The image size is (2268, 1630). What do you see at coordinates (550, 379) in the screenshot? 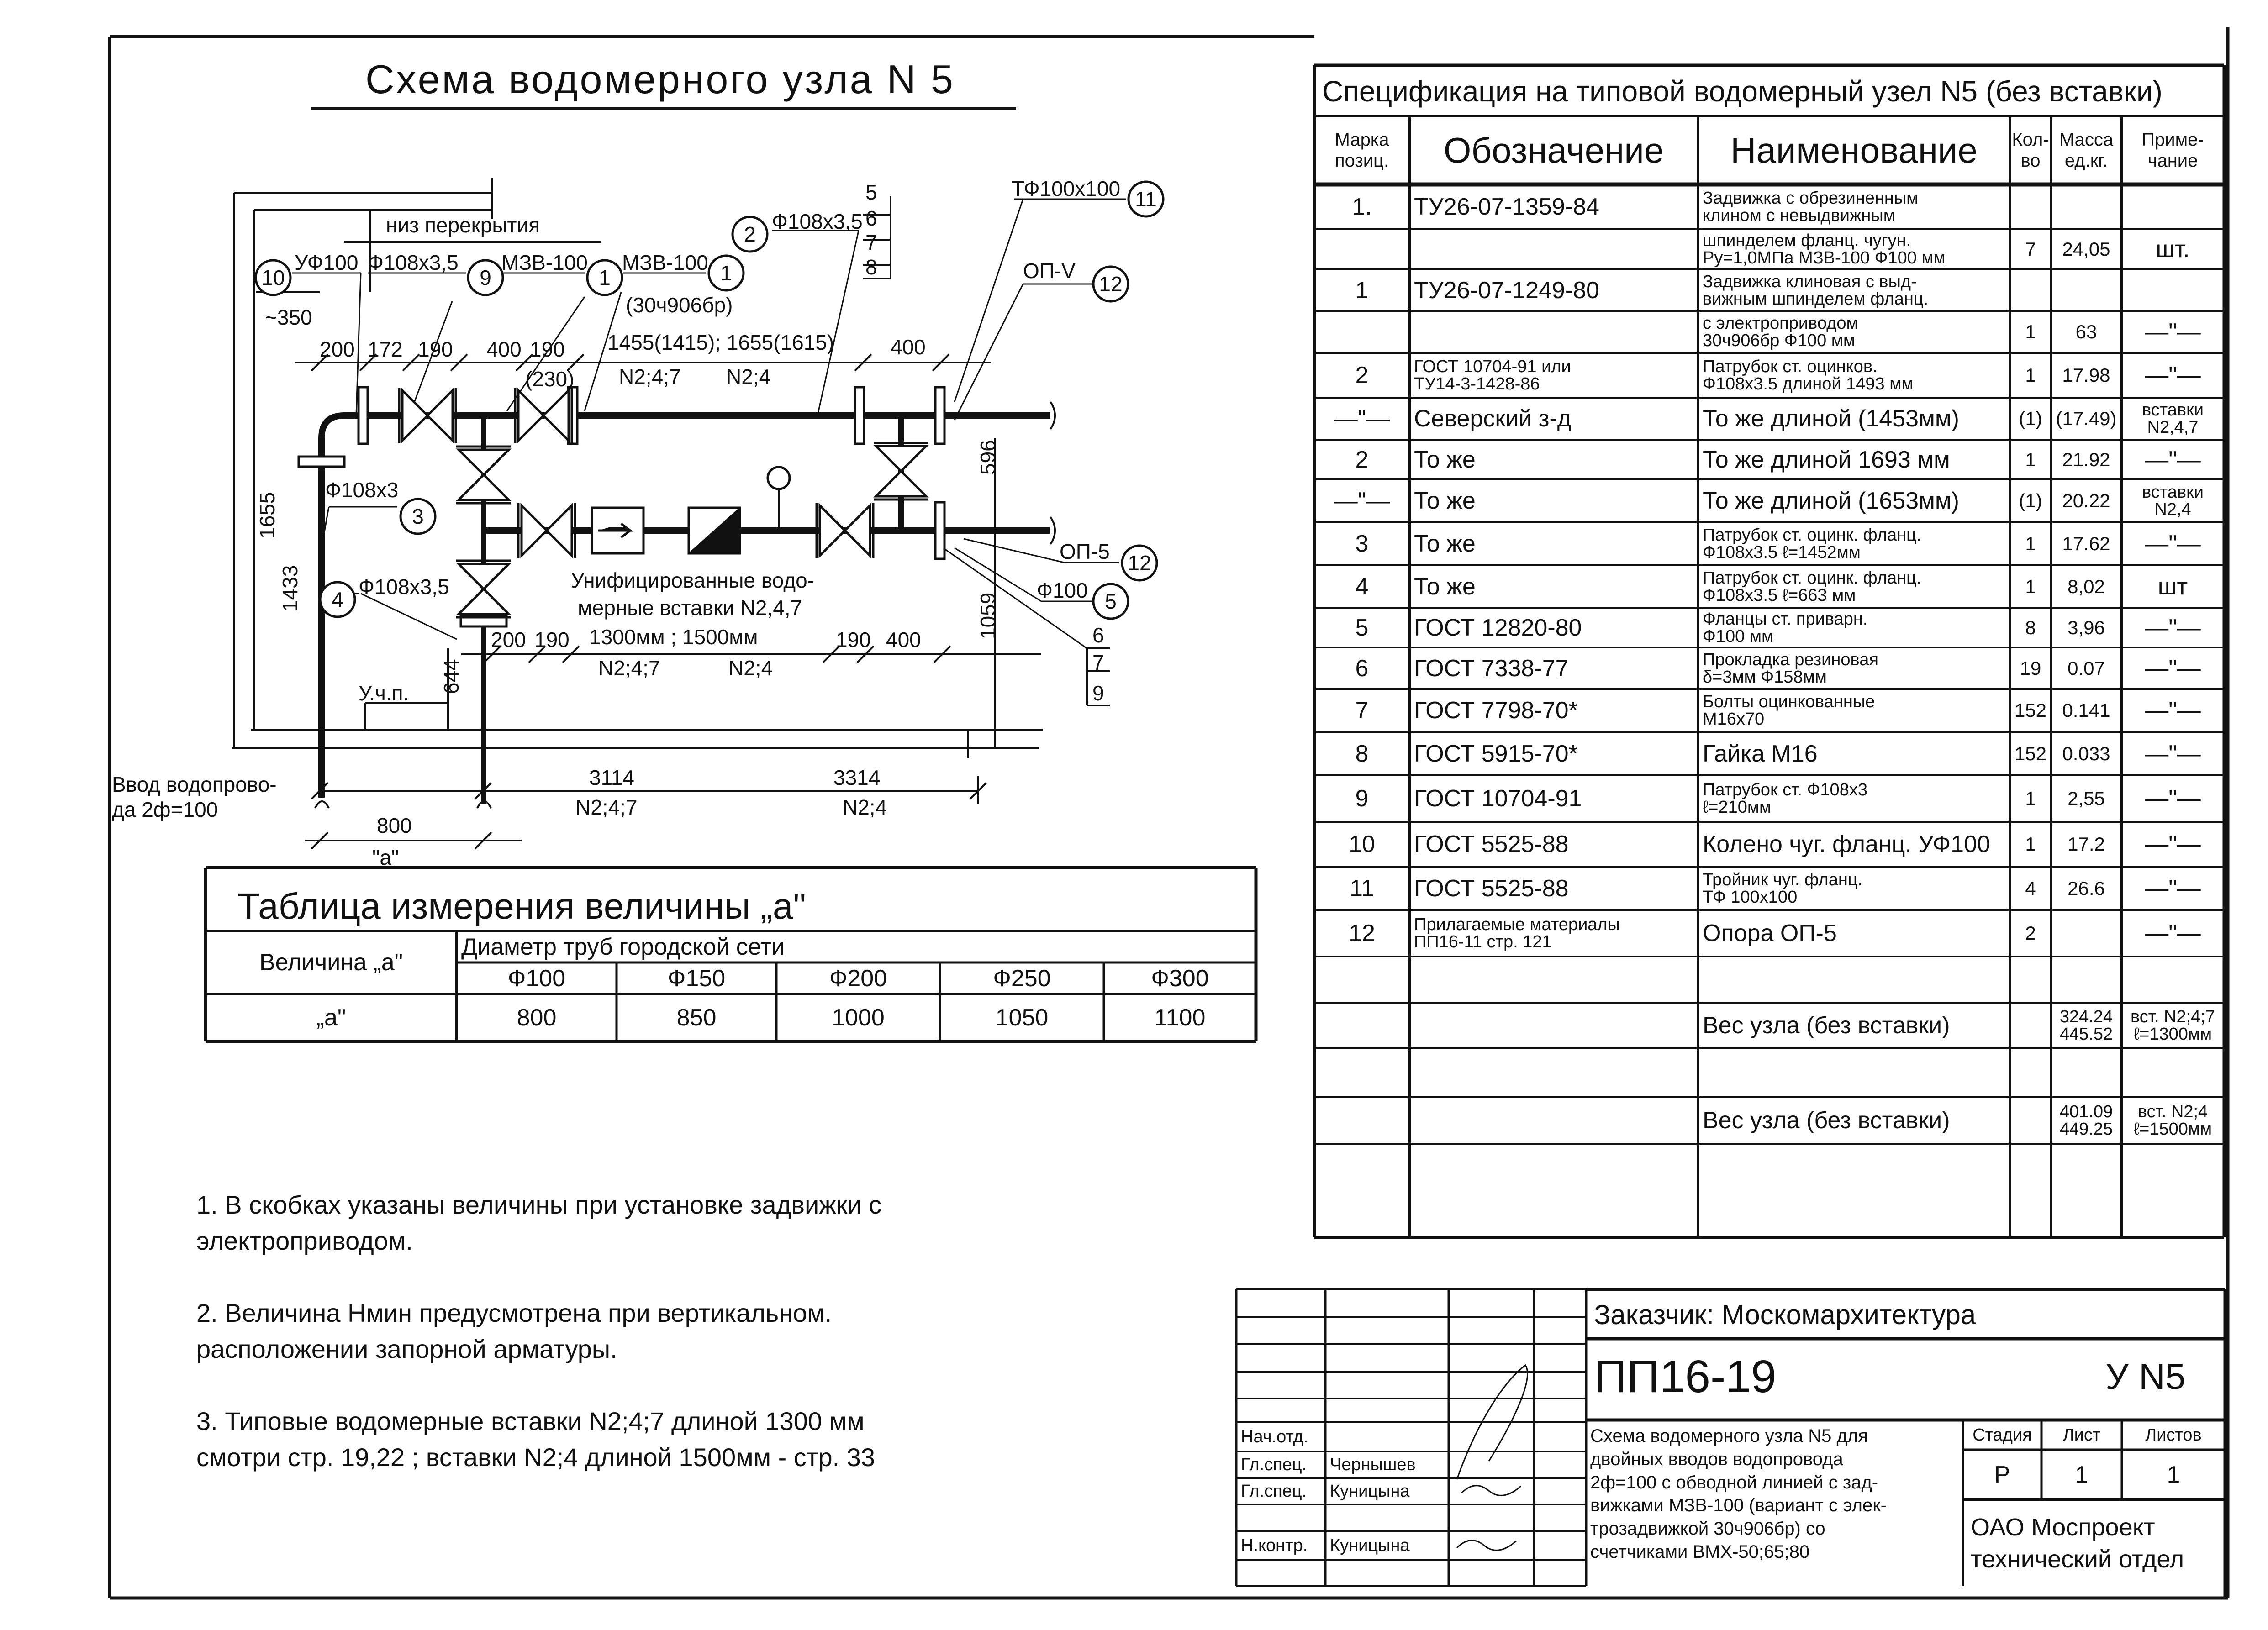
I see `diagram-label: (230)` at bounding box center [550, 379].